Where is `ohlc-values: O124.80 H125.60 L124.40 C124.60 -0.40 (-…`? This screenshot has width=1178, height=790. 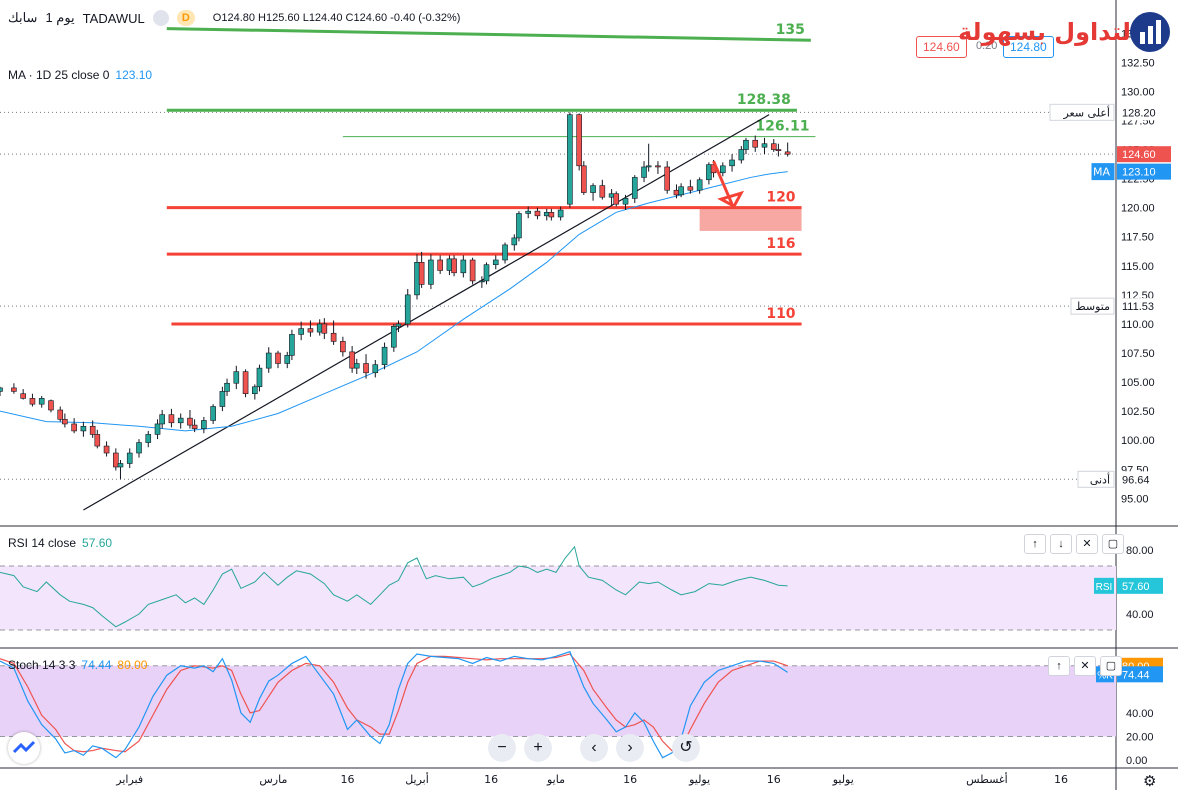
ohlc-values: O124.80 H125.60 L124.40 C124.60 -0.40 (-… is located at coordinates (336, 18).